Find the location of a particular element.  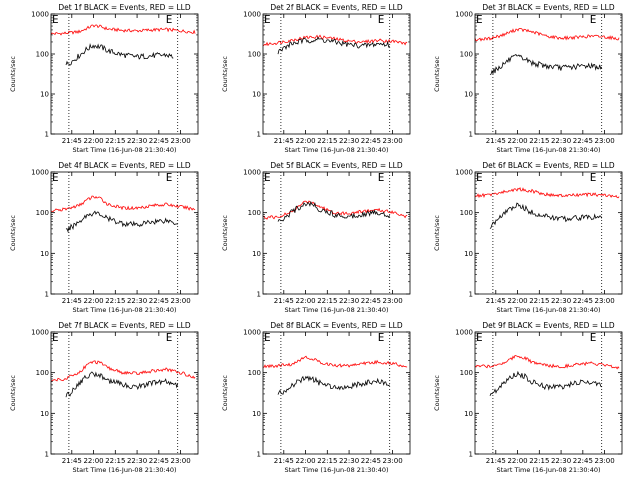

x-axis-label: Start Time (16-Jun-08 21:30:40) is located at coordinates (125, 310).